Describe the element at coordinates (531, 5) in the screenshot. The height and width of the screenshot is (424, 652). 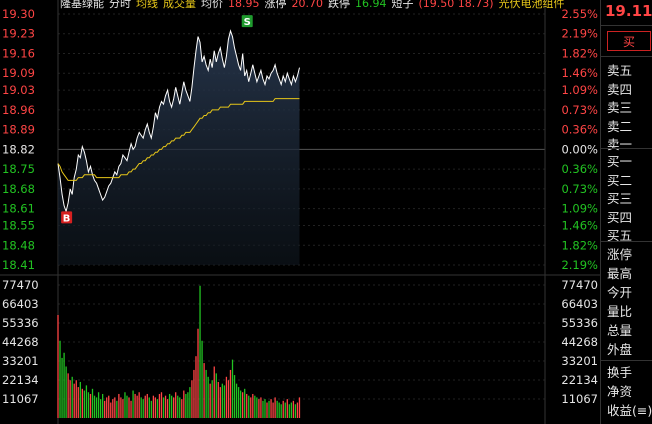
I see `sector-name: 光伏电池组件` at that location.